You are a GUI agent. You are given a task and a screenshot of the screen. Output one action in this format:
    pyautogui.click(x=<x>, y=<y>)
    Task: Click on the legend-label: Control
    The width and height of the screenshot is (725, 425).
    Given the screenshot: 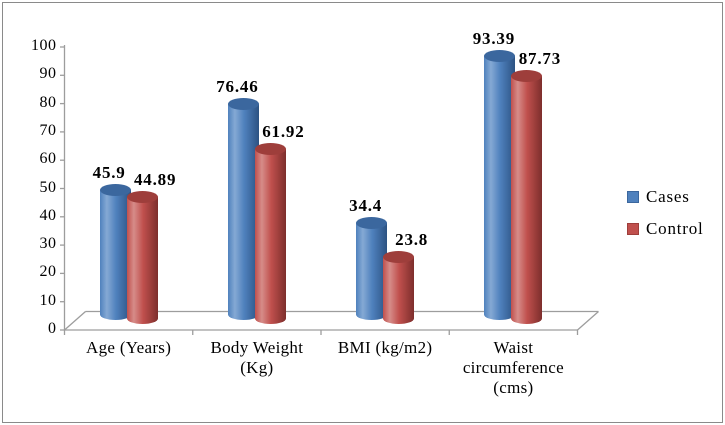 What is the action you would take?
    pyautogui.click(x=675, y=228)
    